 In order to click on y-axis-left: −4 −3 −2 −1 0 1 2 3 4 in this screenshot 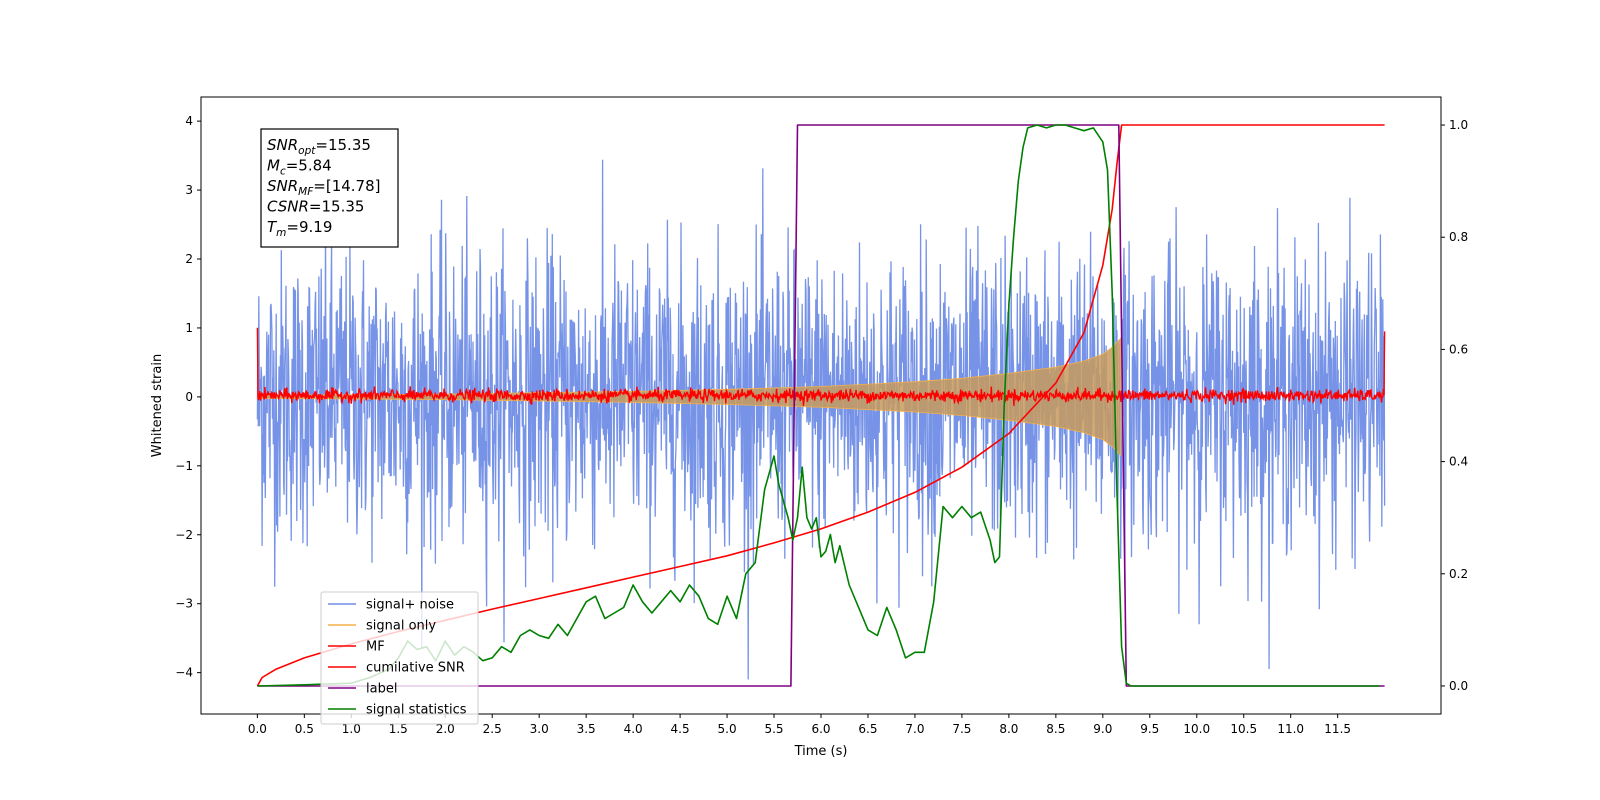, I will do `click(188, 397)`.